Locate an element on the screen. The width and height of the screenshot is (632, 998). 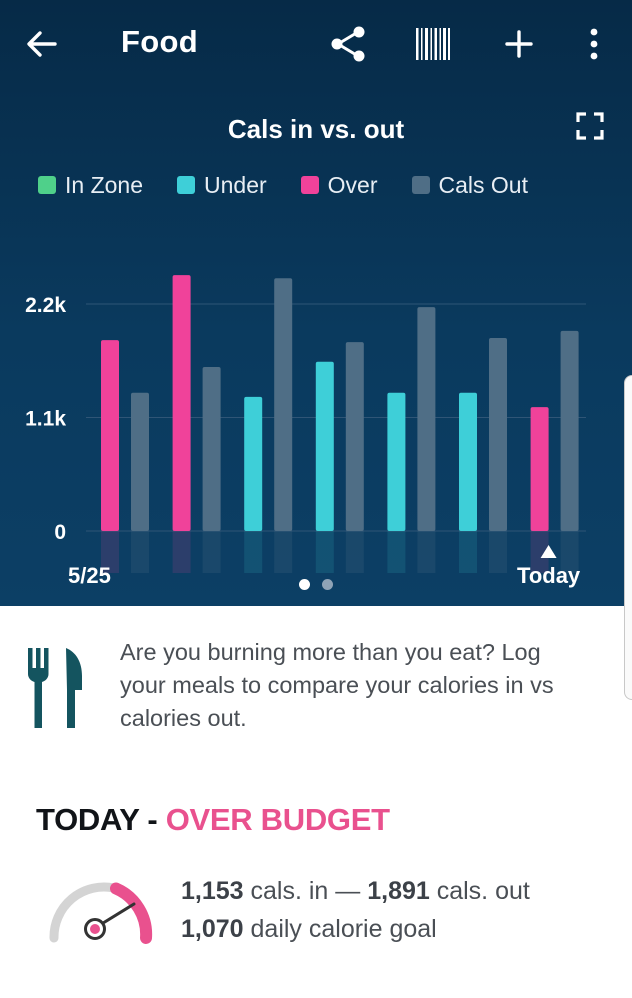
cutlery-icon is located at coordinates (56, 688).